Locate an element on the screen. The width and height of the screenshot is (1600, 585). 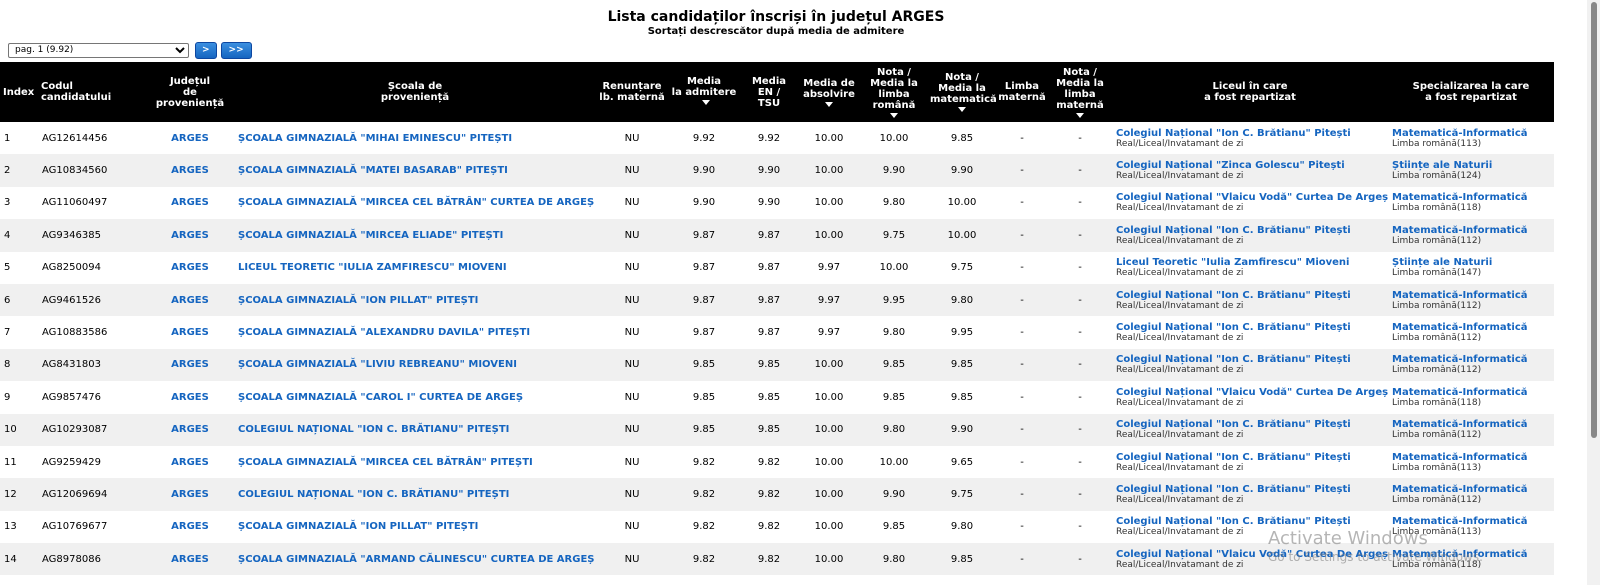
cell-index: 8 is located at coordinates (7, 365).